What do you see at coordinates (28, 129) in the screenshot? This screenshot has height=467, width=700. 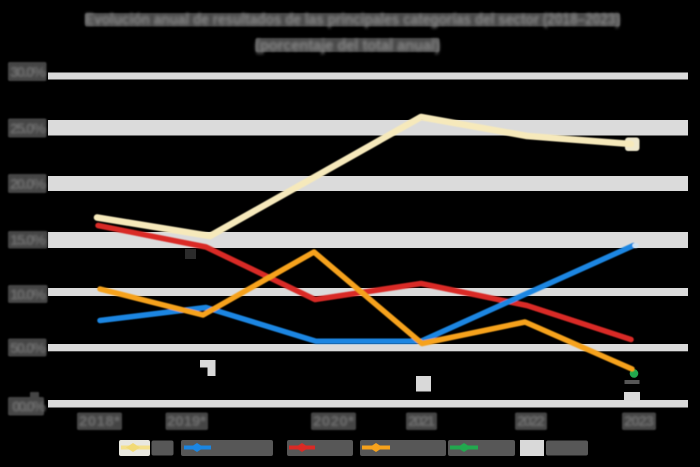 I see `svg-text: 25.0%` at bounding box center [28, 129].